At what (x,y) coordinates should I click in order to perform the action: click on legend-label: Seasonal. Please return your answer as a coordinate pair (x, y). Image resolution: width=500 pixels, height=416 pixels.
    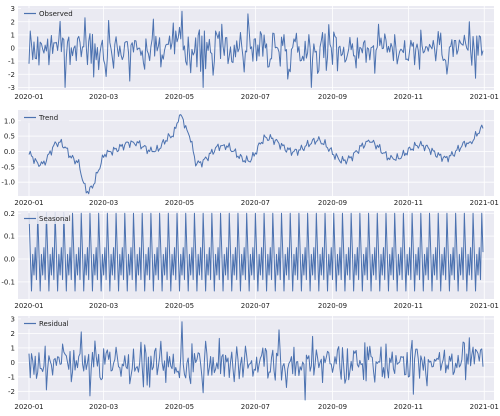
    Looking at the image, I should click on (55, 219).